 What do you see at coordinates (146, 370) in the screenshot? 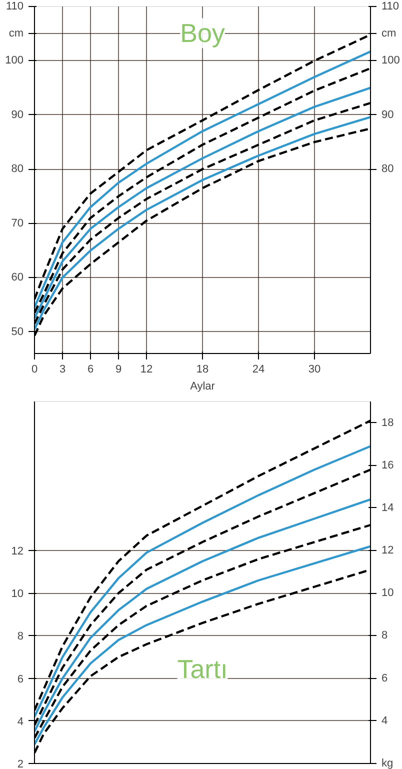
I see `x-tick-label: 12` at bounding box center [146, 370].